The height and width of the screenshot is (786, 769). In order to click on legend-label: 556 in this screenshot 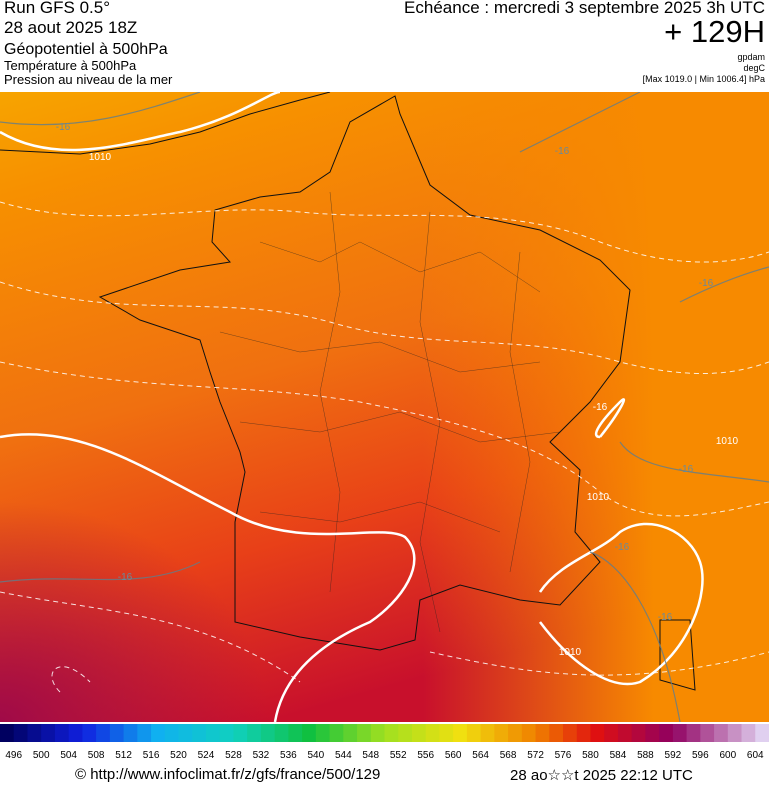, I will do `click(425, 755)`.